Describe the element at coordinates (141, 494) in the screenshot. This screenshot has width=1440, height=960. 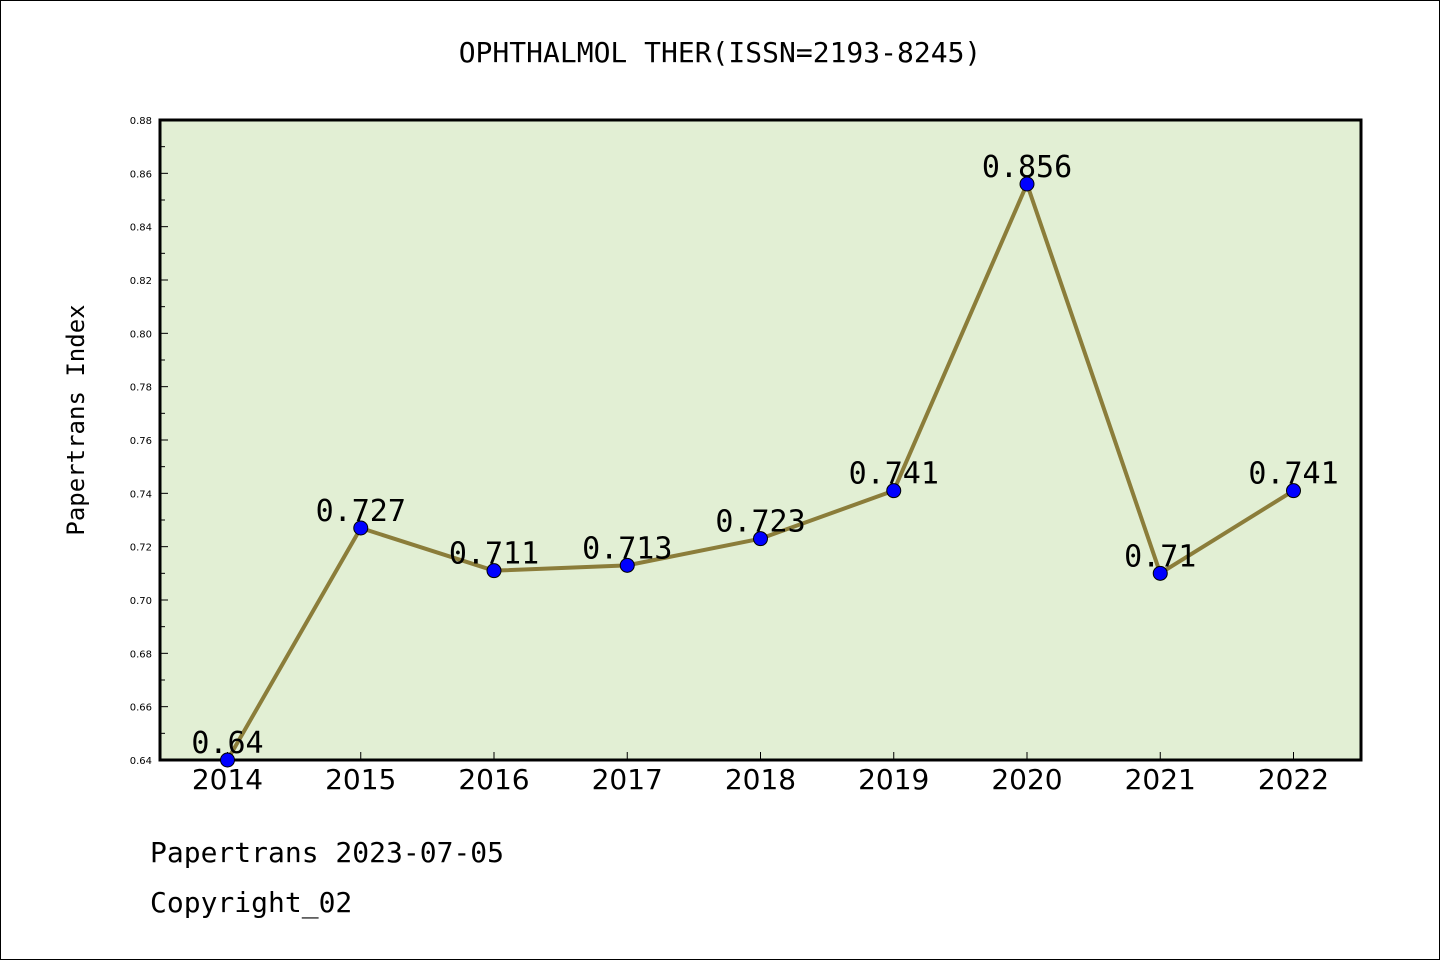
I see `y-tick-label: 0.74` at that location.